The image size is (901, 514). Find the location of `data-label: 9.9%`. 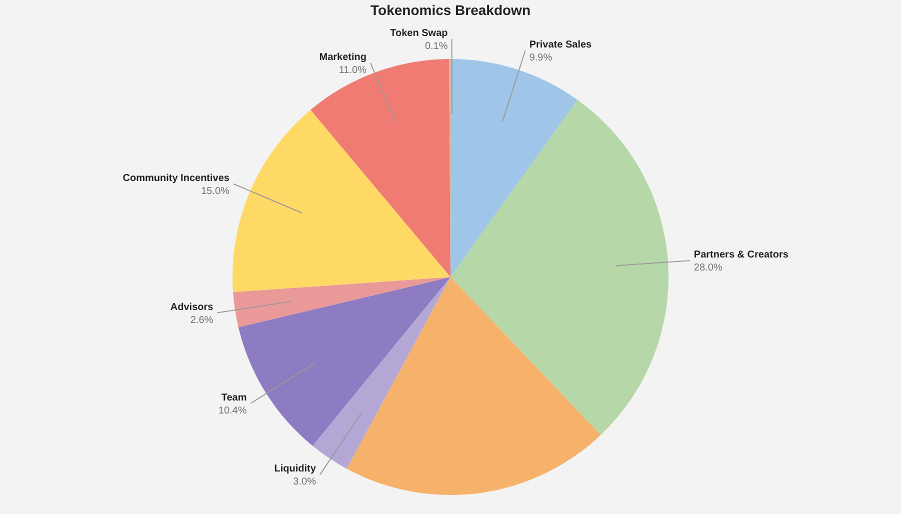

data-label: 9.9% is located at coordinates (540, 58).